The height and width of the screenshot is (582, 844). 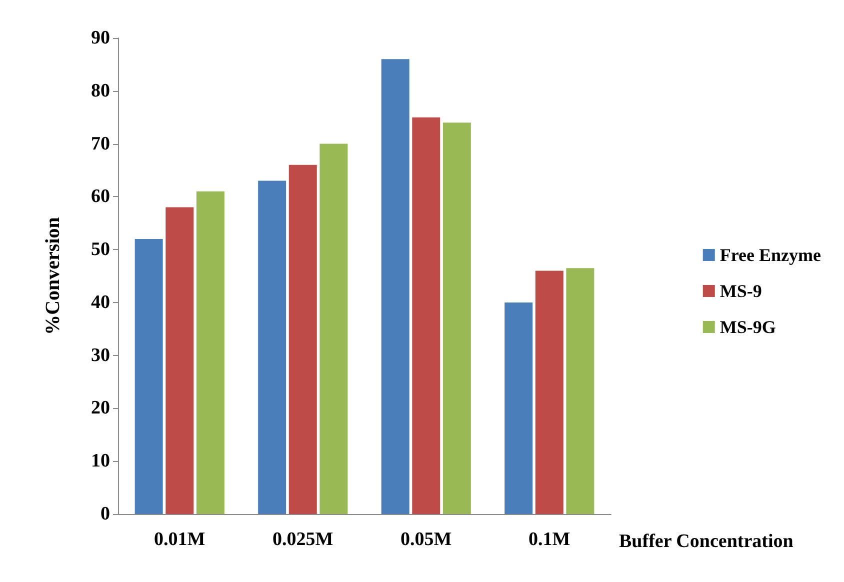 What do you see at coordinates (100, 355) in the screenshot?
I see `y-tick-label: 30` at bounding box center [100, 355].